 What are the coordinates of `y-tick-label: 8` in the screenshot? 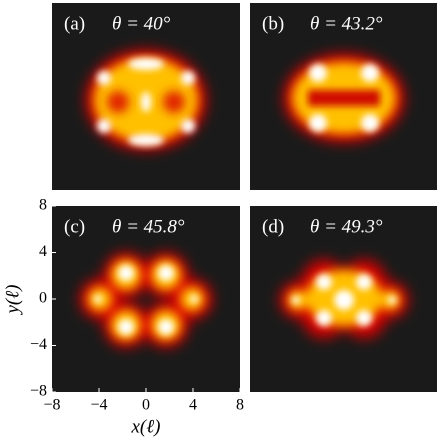 It's located at (43, 205).